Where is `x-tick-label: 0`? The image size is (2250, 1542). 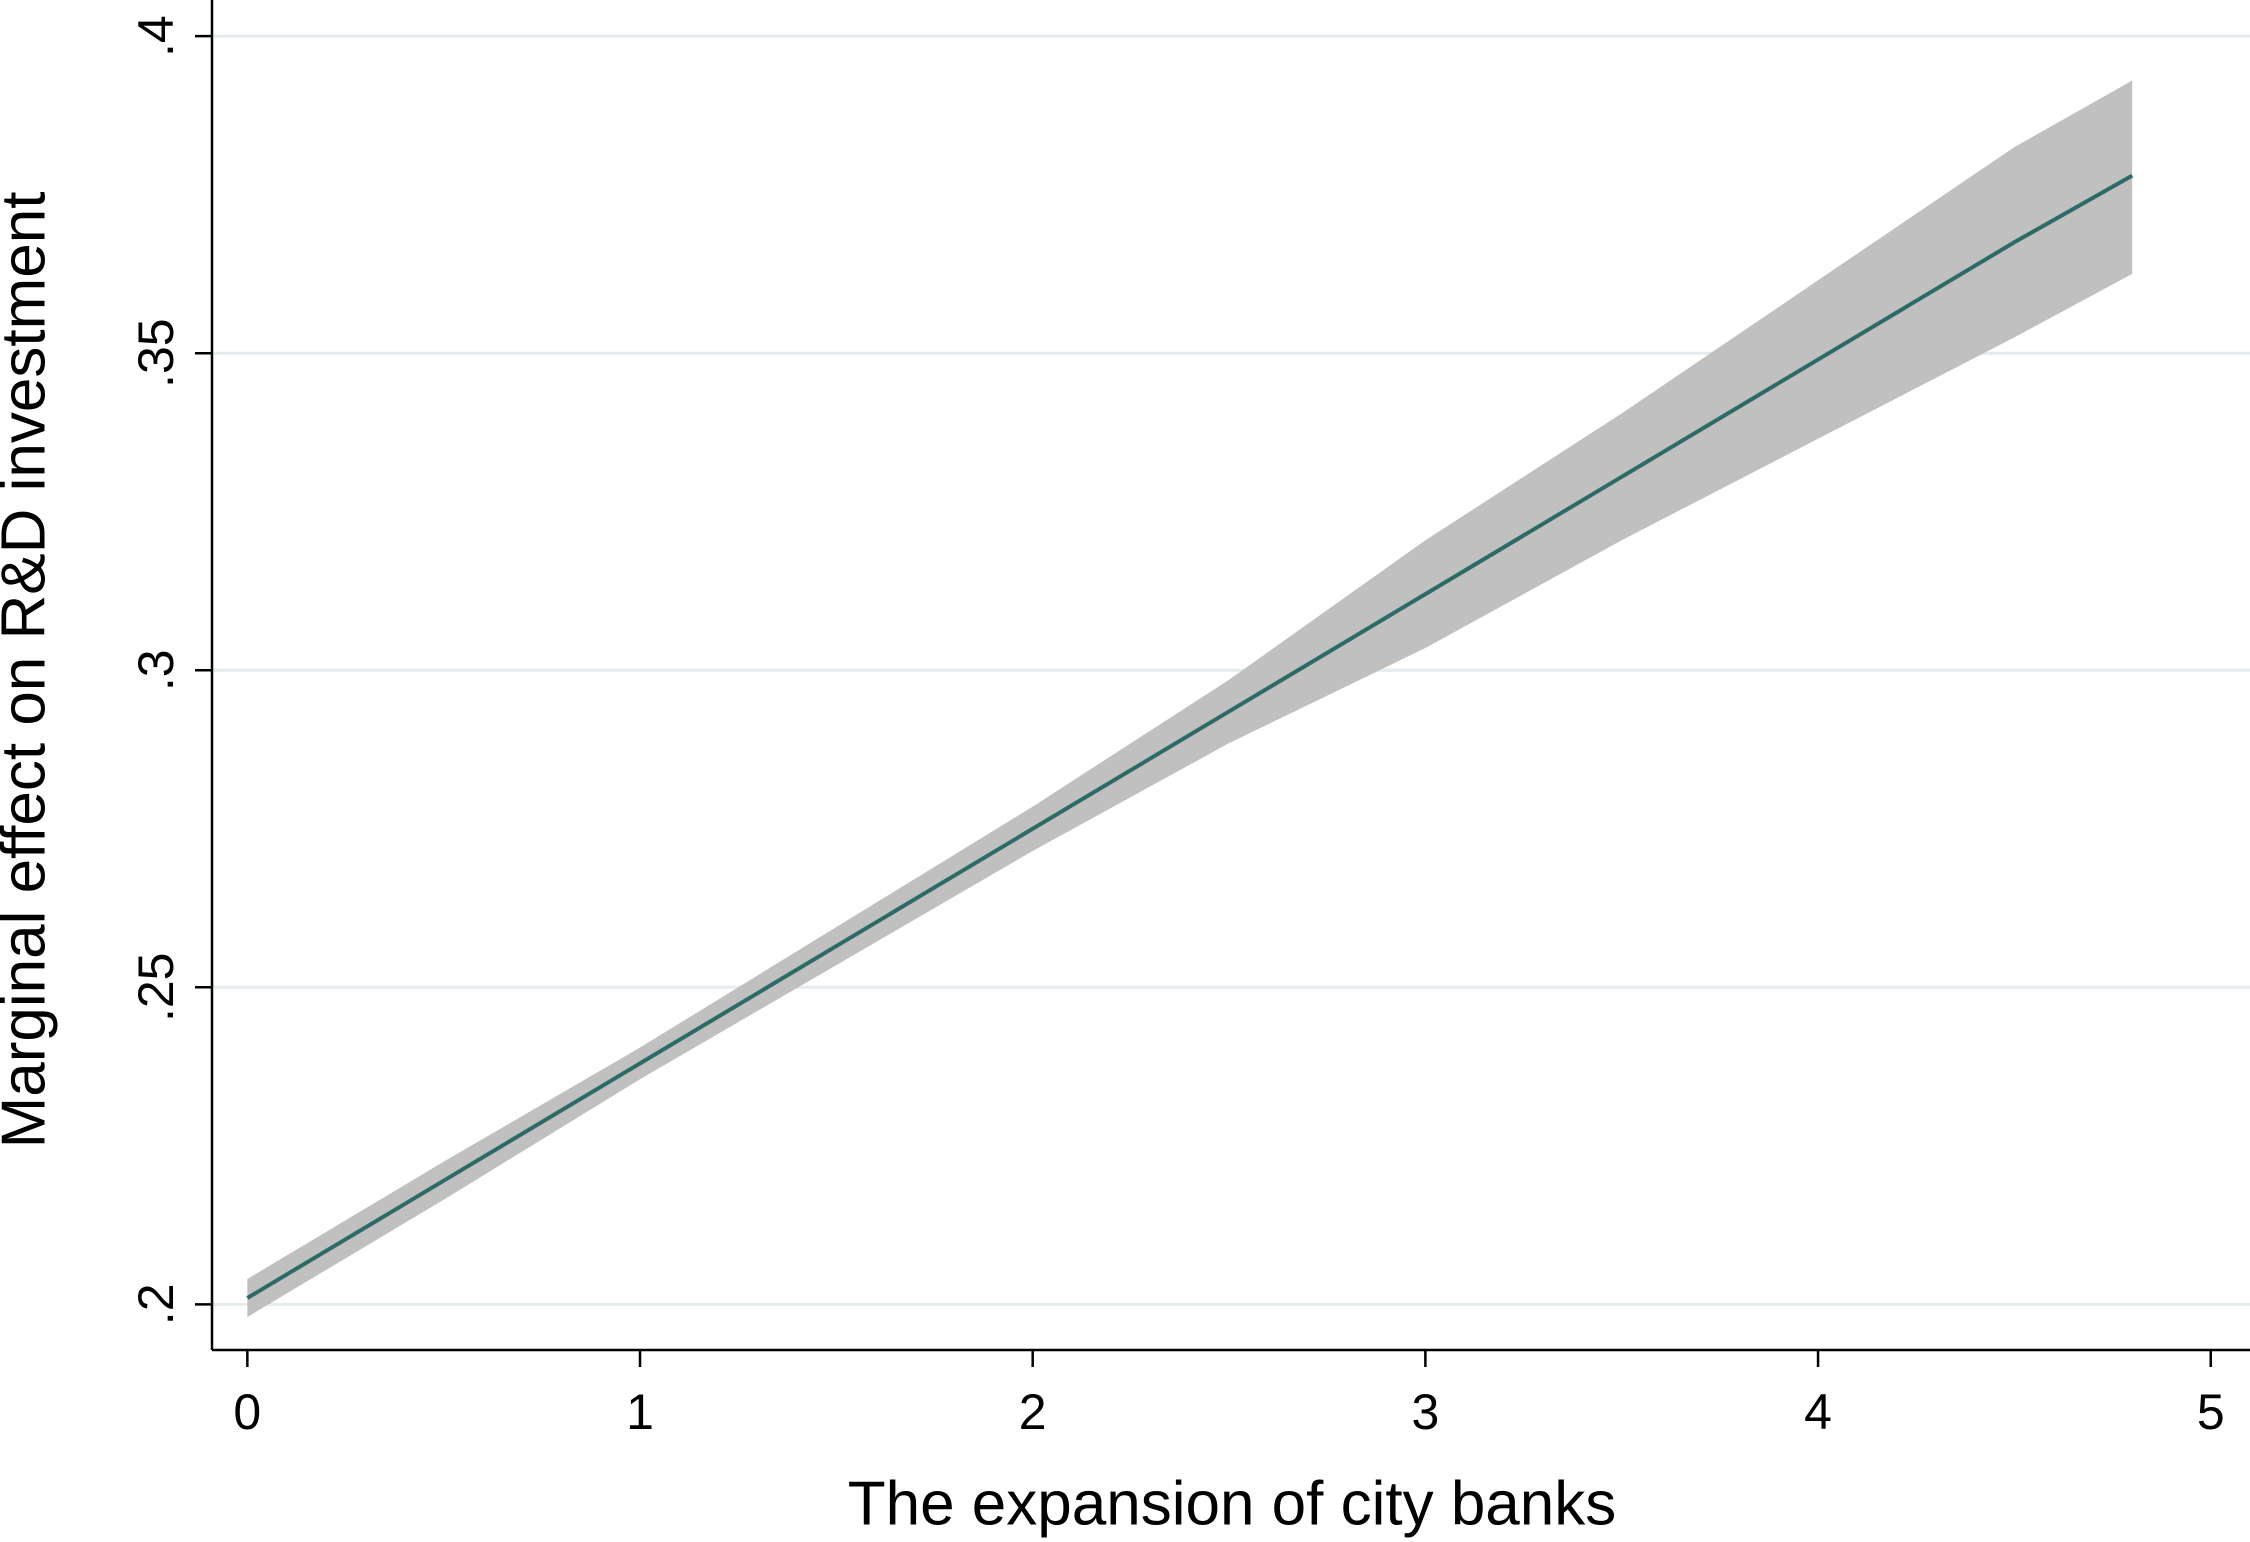 x-tick-label: 0 is located at coordinates (247, 1412).